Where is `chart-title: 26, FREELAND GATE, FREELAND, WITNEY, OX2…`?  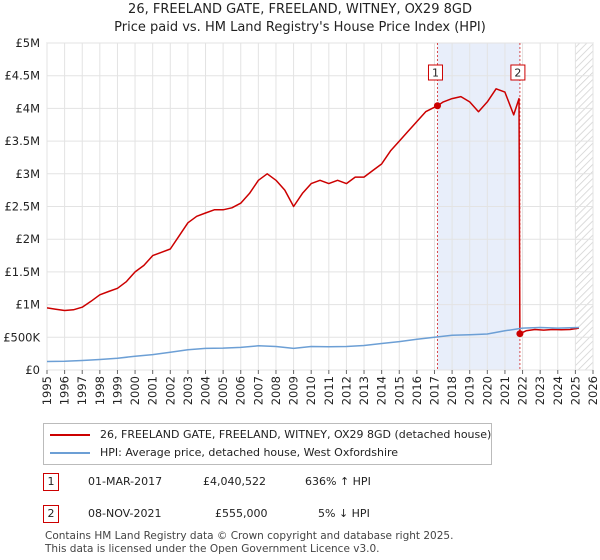
chart-title: 26, FREELAND GATE, FREELAND, WITNEY, OX2… is located at coordinates (300, 9).